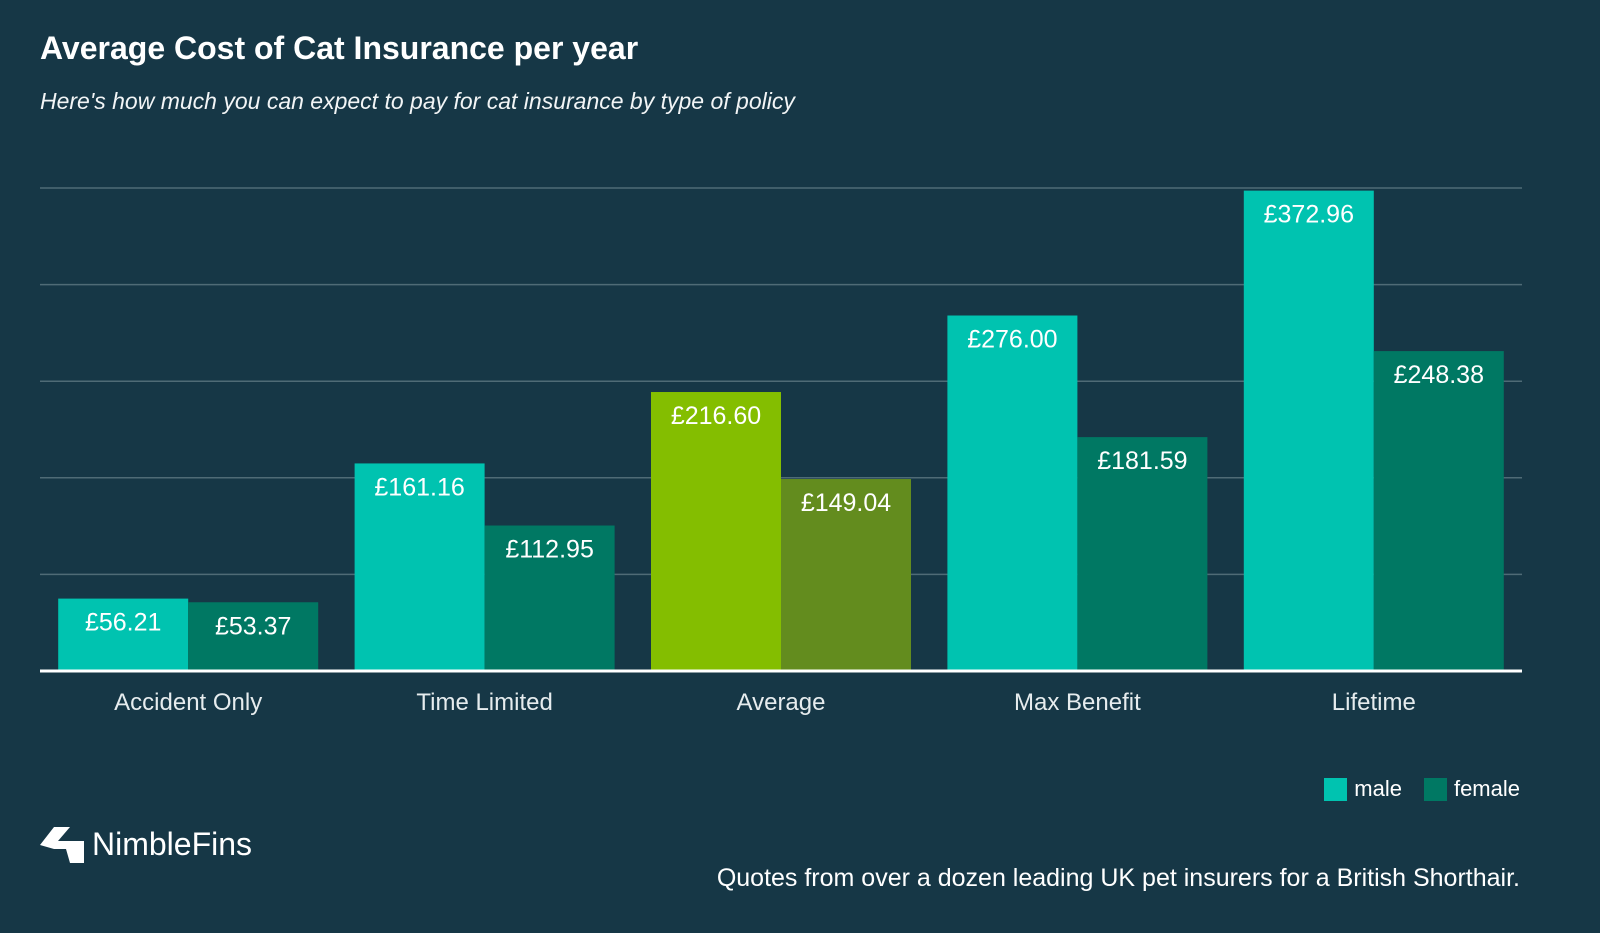  What do you see at coordinates (1309, 215) in the screenshot?
I see `bar-value-label: £372.96` at bounding box center [1309, 215].